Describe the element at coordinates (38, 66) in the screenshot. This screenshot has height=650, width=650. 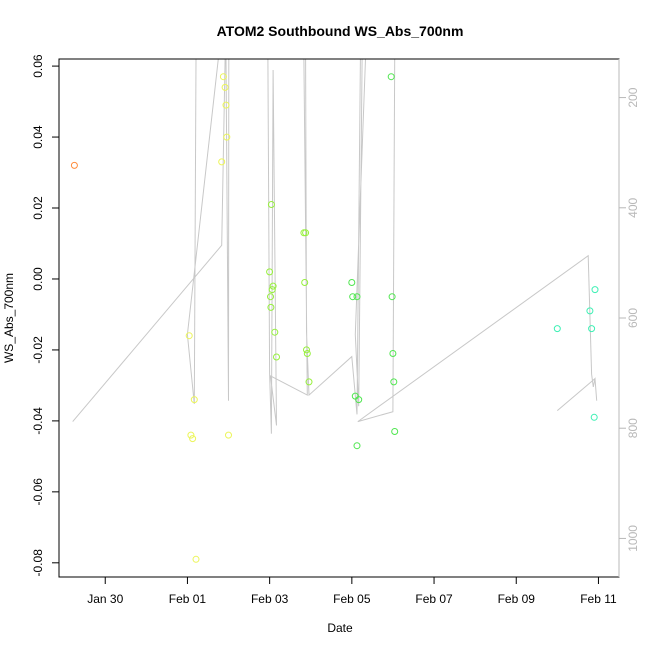
I see `y-tick-label: 0.06` at that location.